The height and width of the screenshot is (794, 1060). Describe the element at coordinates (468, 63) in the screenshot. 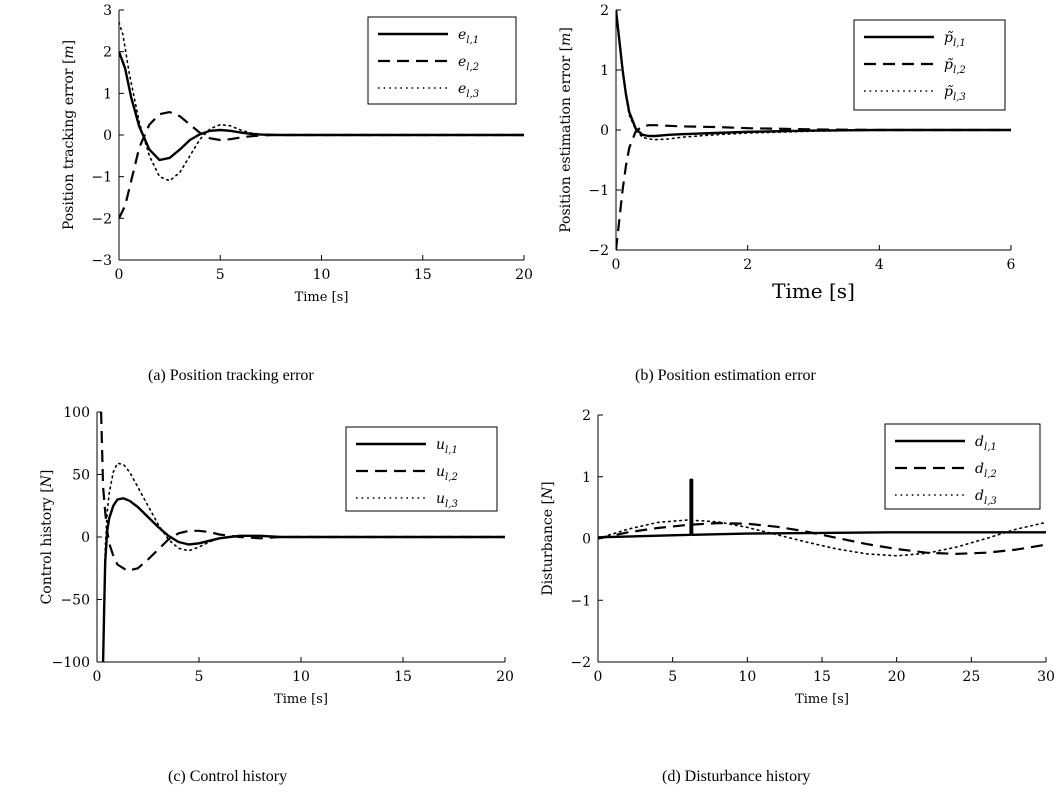

I see `legend-label-2: el,2` at that location.